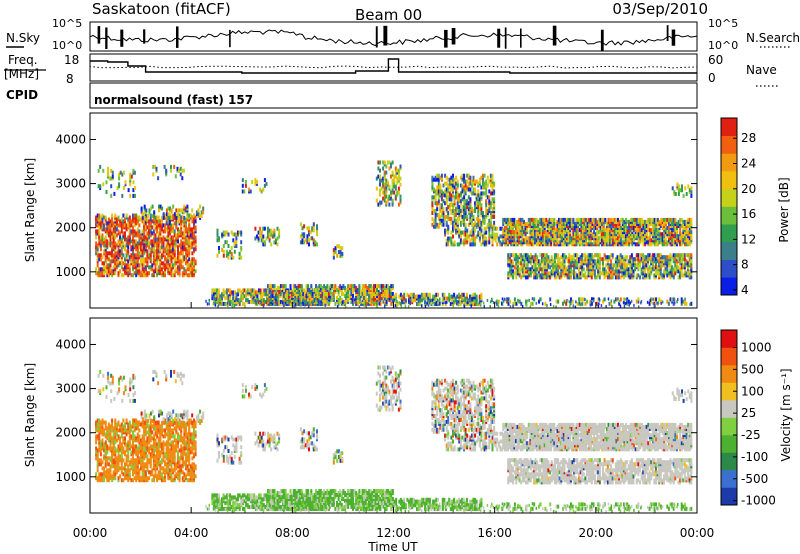  What do you see at coordinates (393, 38) in the screenshot?
I see `noise-sky-trace` at bounding box center [393, 38].